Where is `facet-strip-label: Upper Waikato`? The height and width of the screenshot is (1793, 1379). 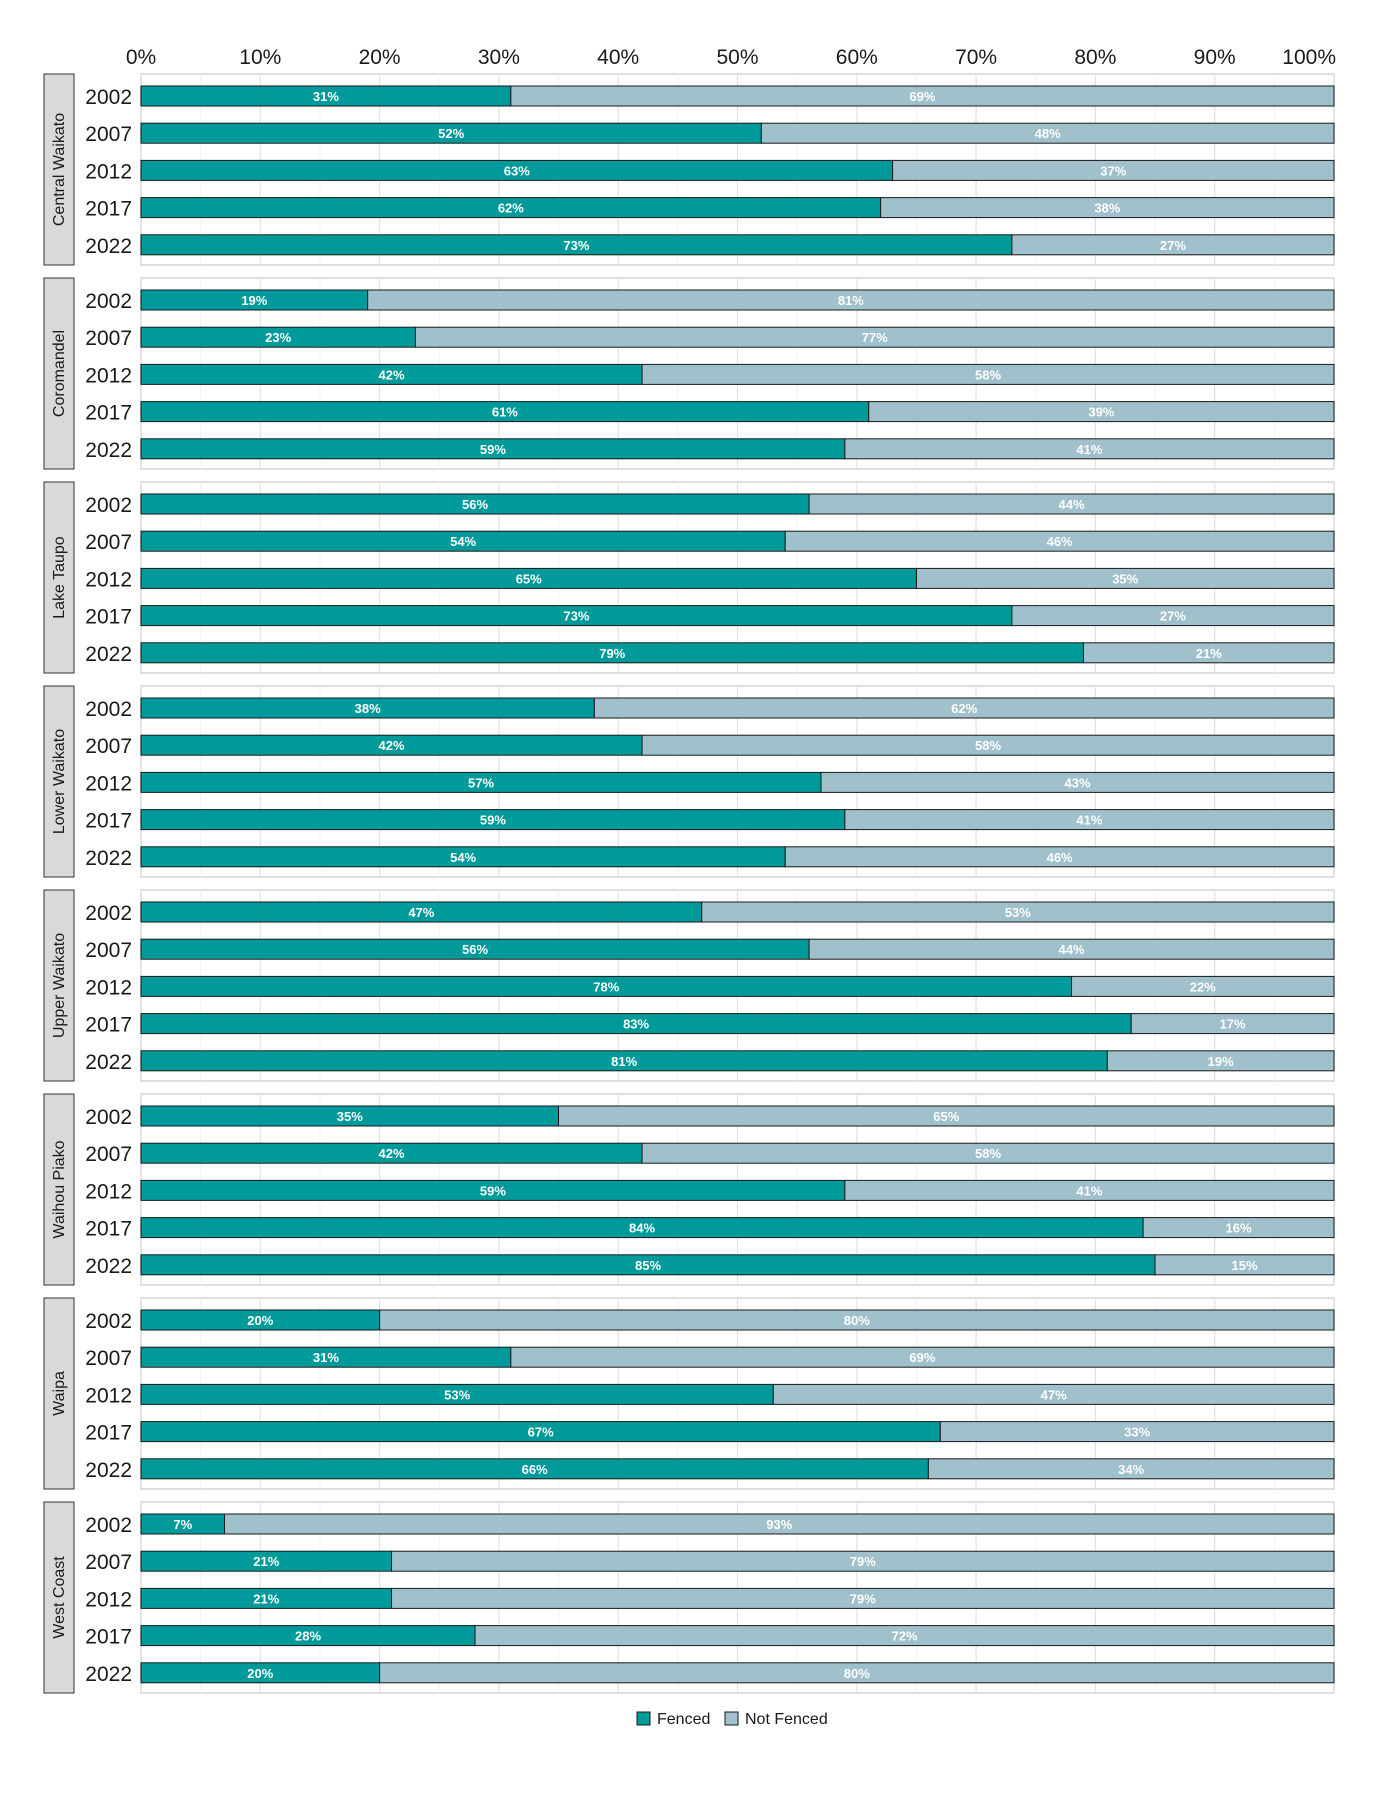
facet-strip-label: Upper Waikato is located at coordinates (59, 985).